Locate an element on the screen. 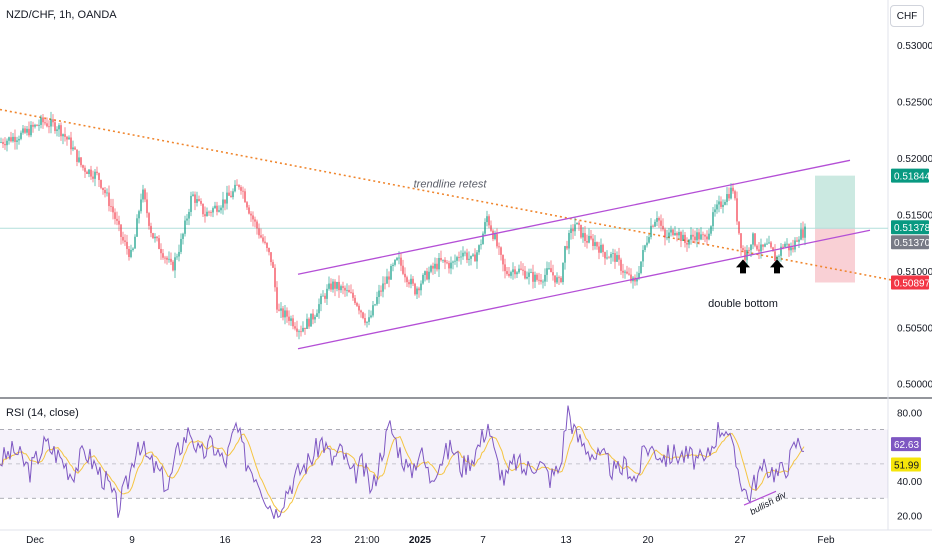  time-tick-label: 2025 is located at coordinates (420, 540).